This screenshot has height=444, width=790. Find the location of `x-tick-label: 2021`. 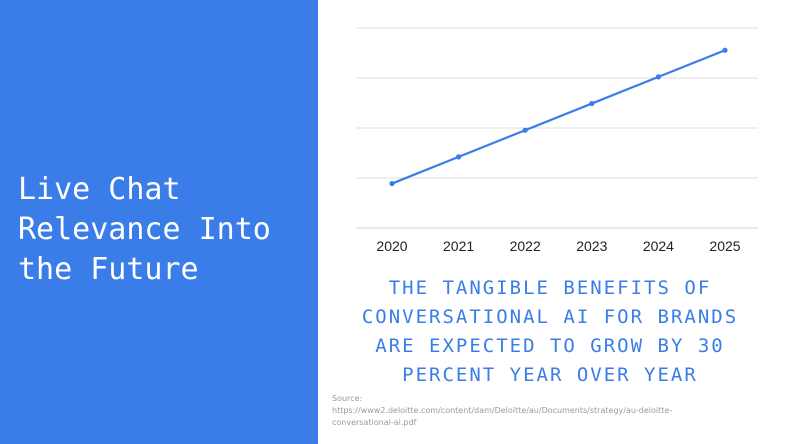

x-tick-label: 2021 is located at coordinates (458, 246).